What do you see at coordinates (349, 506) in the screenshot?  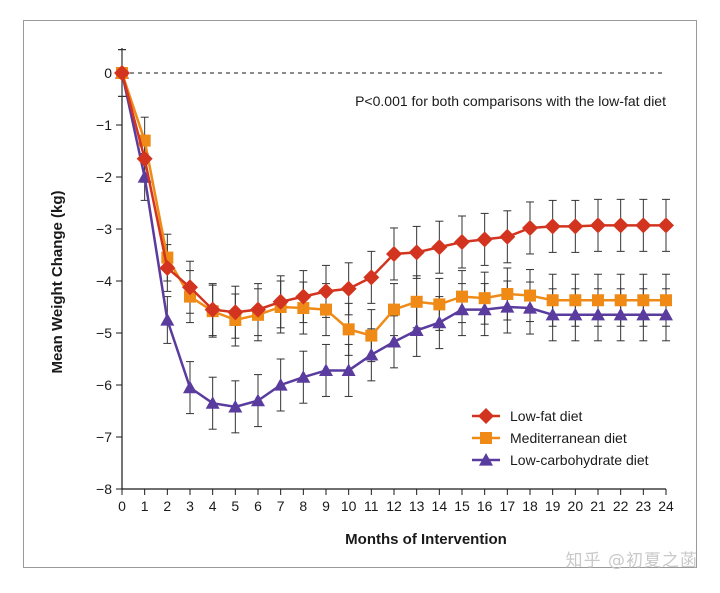 I see `x-tick-label: 10` at bounding box center [349, 506].